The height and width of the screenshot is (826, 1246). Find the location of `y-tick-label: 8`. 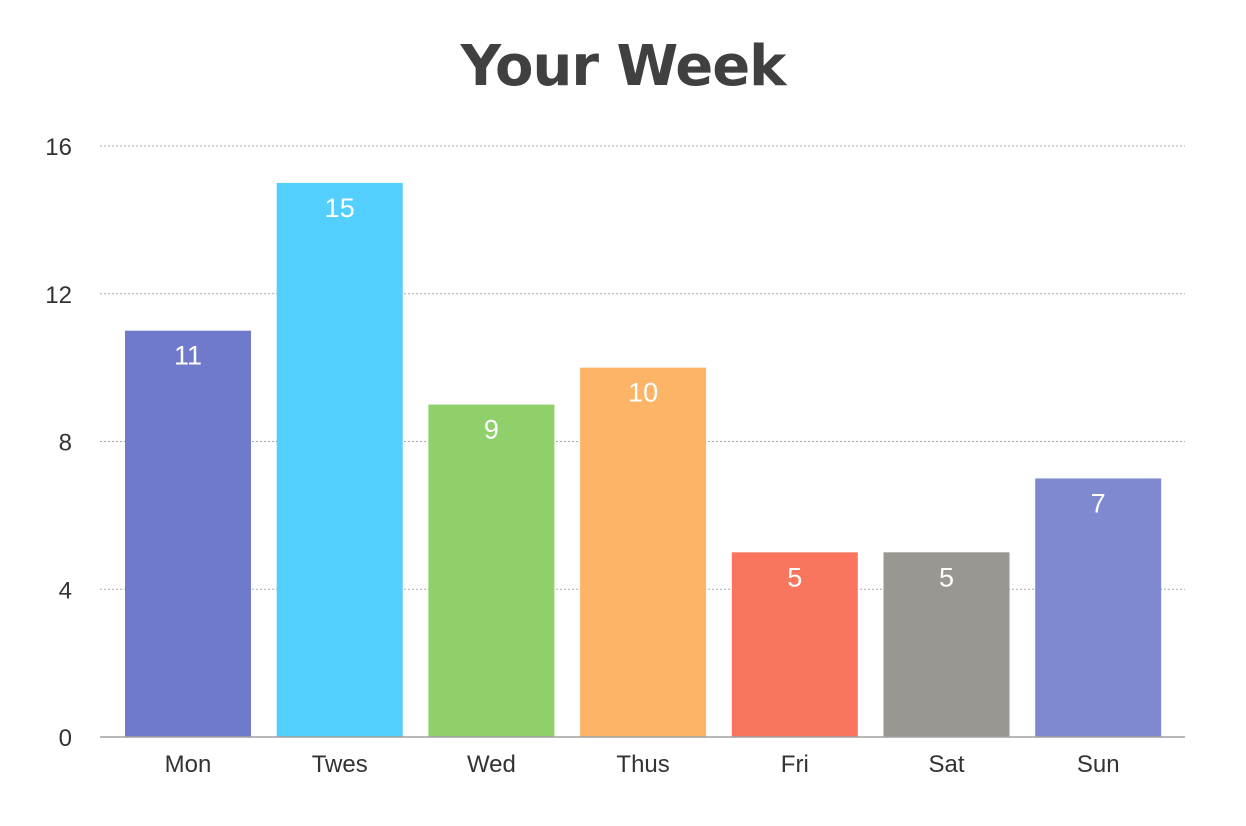

y-tick-label: 8 is located at coordinates (65, 443).